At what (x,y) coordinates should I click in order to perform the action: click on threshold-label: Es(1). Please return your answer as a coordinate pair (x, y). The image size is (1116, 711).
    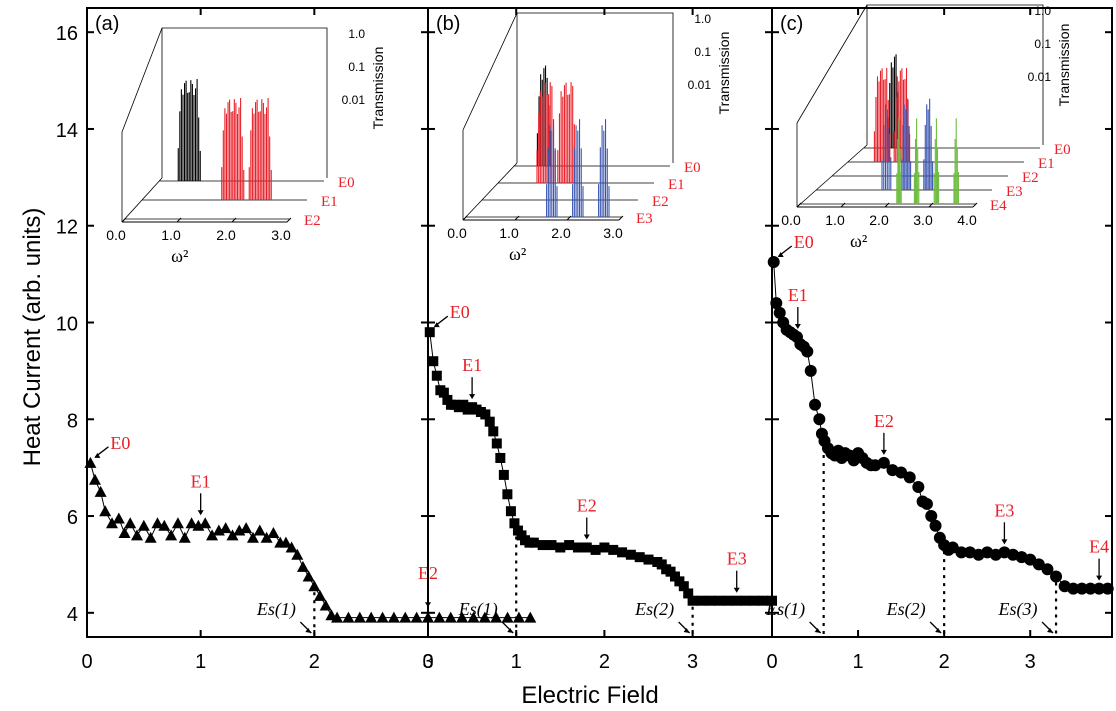
    Looking at the image, I should click on (478, 609).